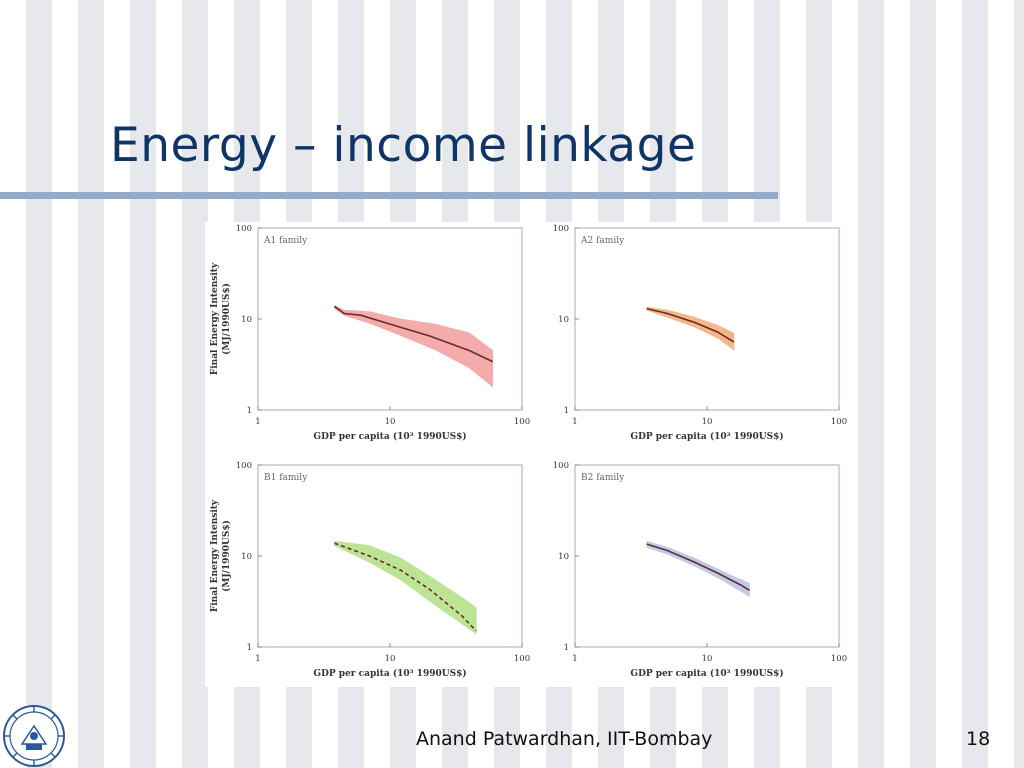  I want to click on panel-4-x-axis-label: GDP per capita (10³ 1990US$), so click(706, 673).